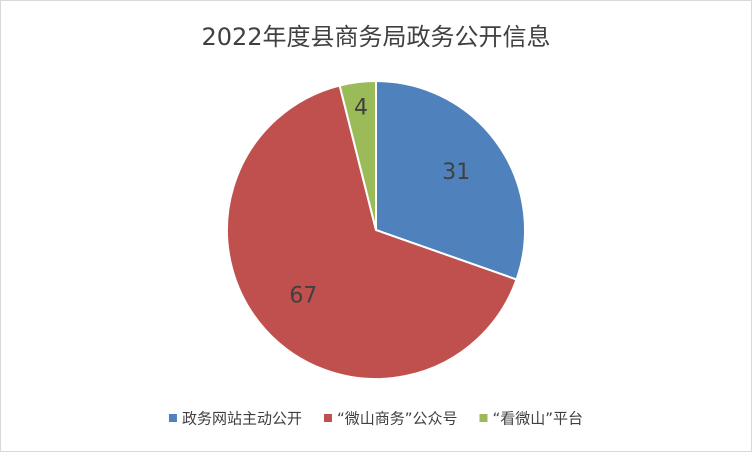 The width and height of the screenshot is (752, 452). What do you see at coordinates (303, 295) in the screenshot?
I see `data-label: 67` at bounding box center [303, 295].